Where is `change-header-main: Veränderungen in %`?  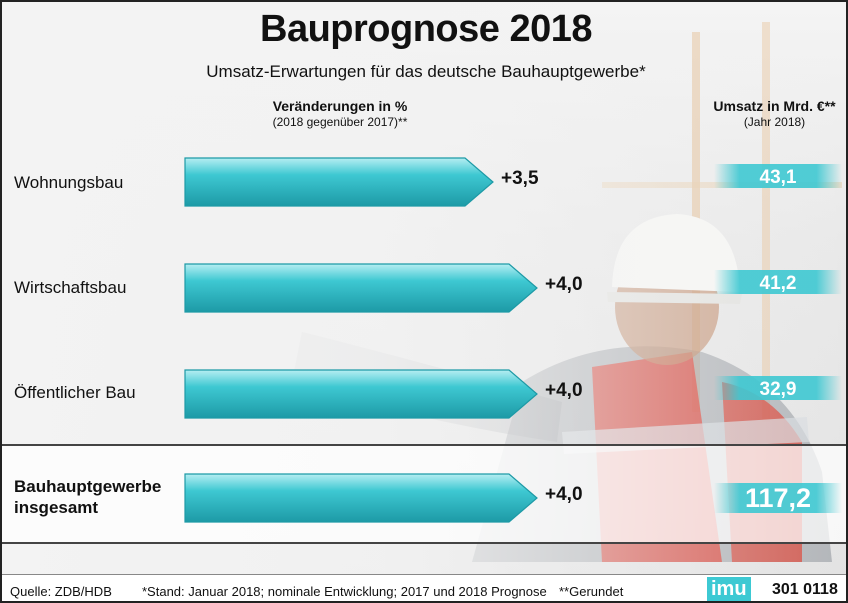
change-header-main: Veränderungen in % is located at coordinates (340, 106).